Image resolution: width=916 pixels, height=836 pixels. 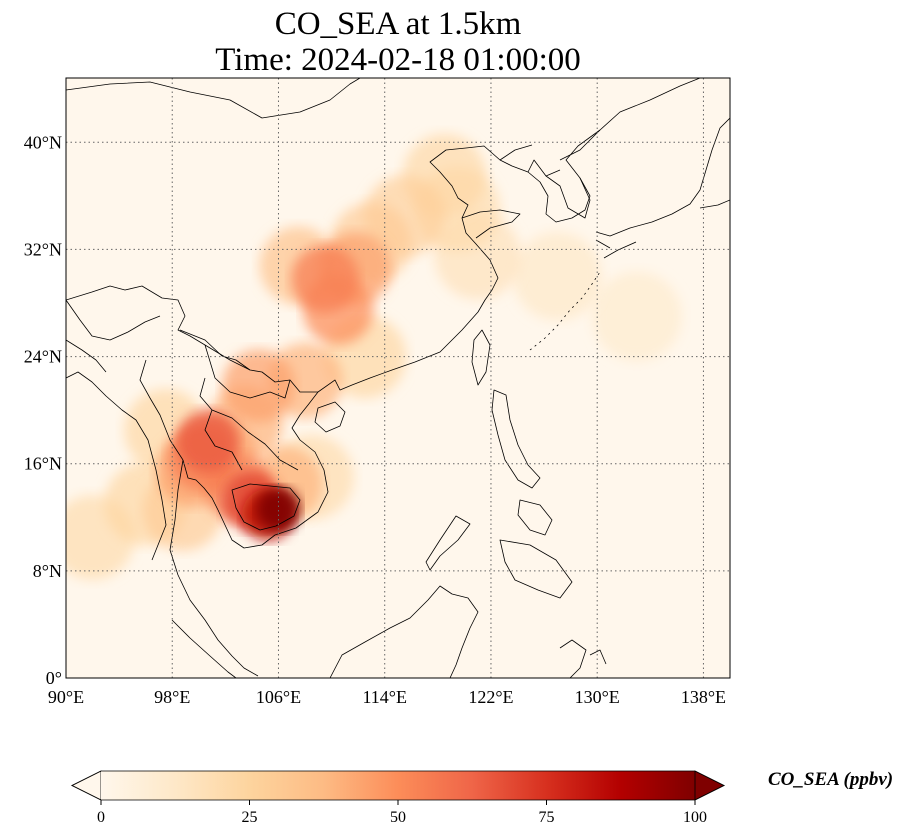 I want to click on visayas-islands, so click(x=535, y=517).